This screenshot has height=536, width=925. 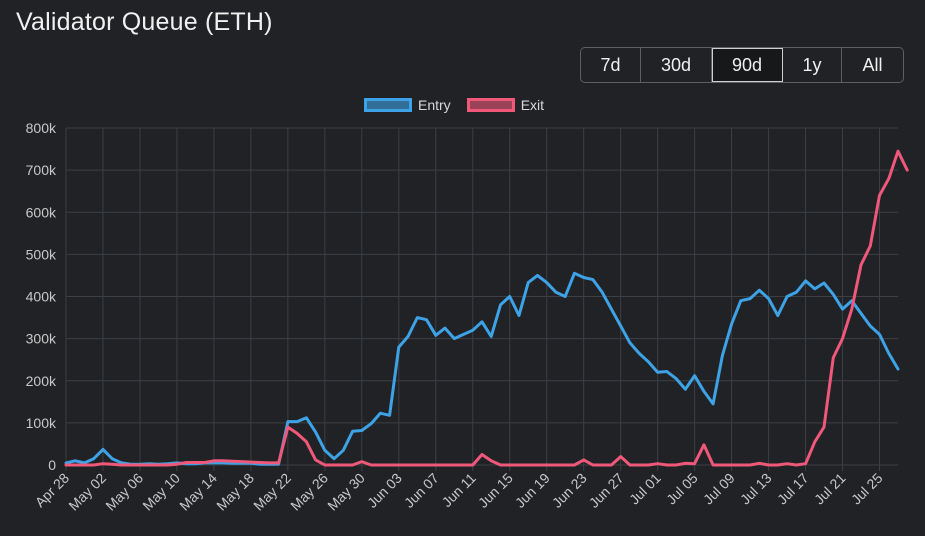 What do you see at coordinates (144, 22) in the screenshot?
I see `page-title: Validator Queue (ETH)` at bounding box center [144, 22].